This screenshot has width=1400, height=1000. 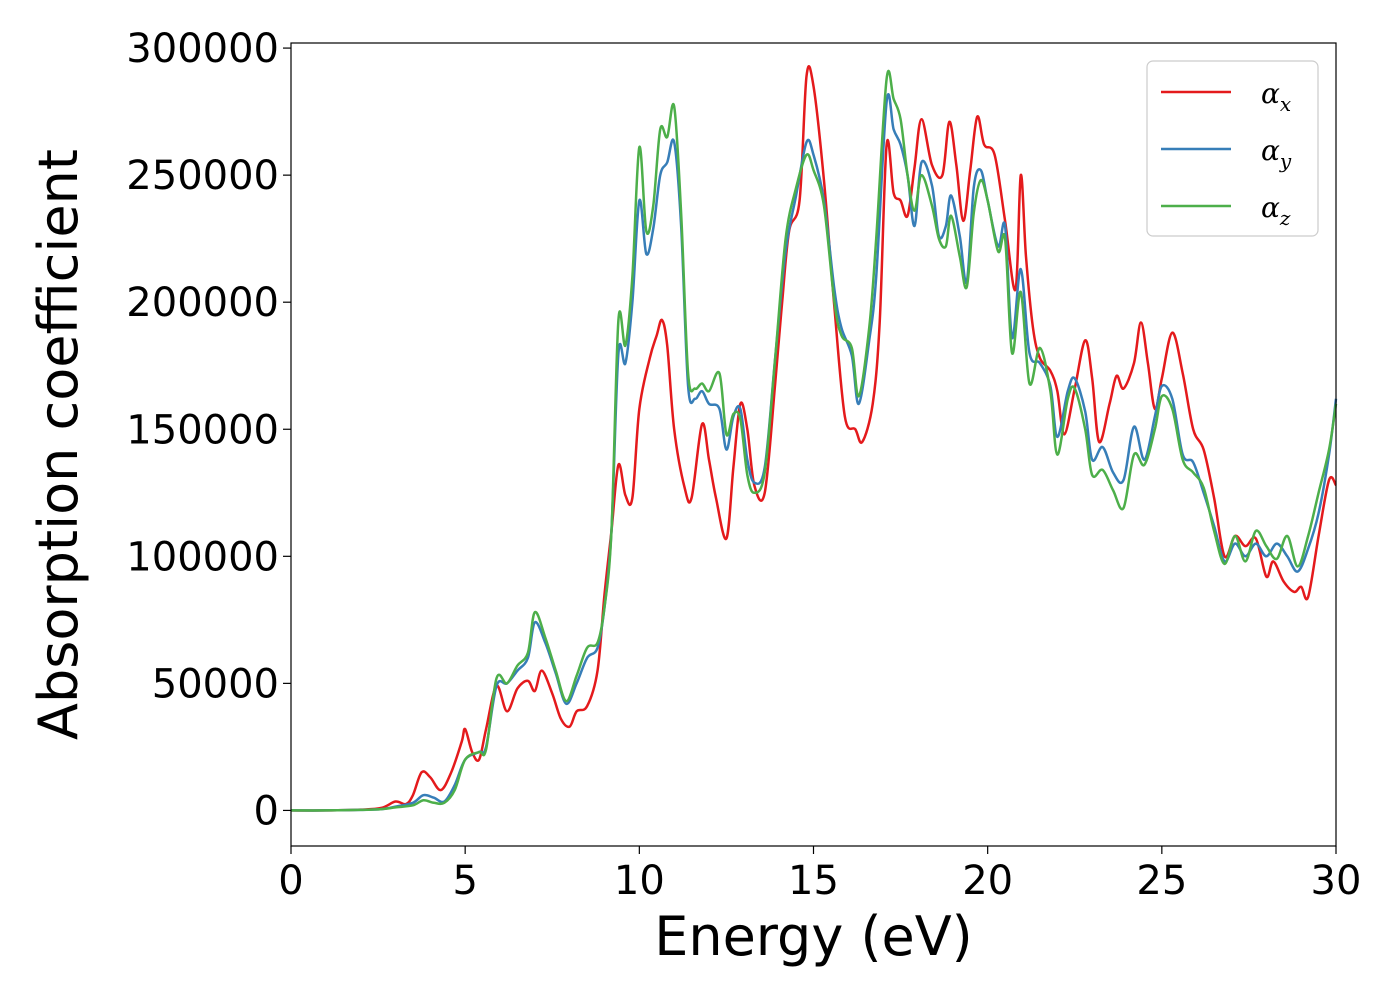 I want to click on x-tick-label: 10, so click(x=639, y=881).